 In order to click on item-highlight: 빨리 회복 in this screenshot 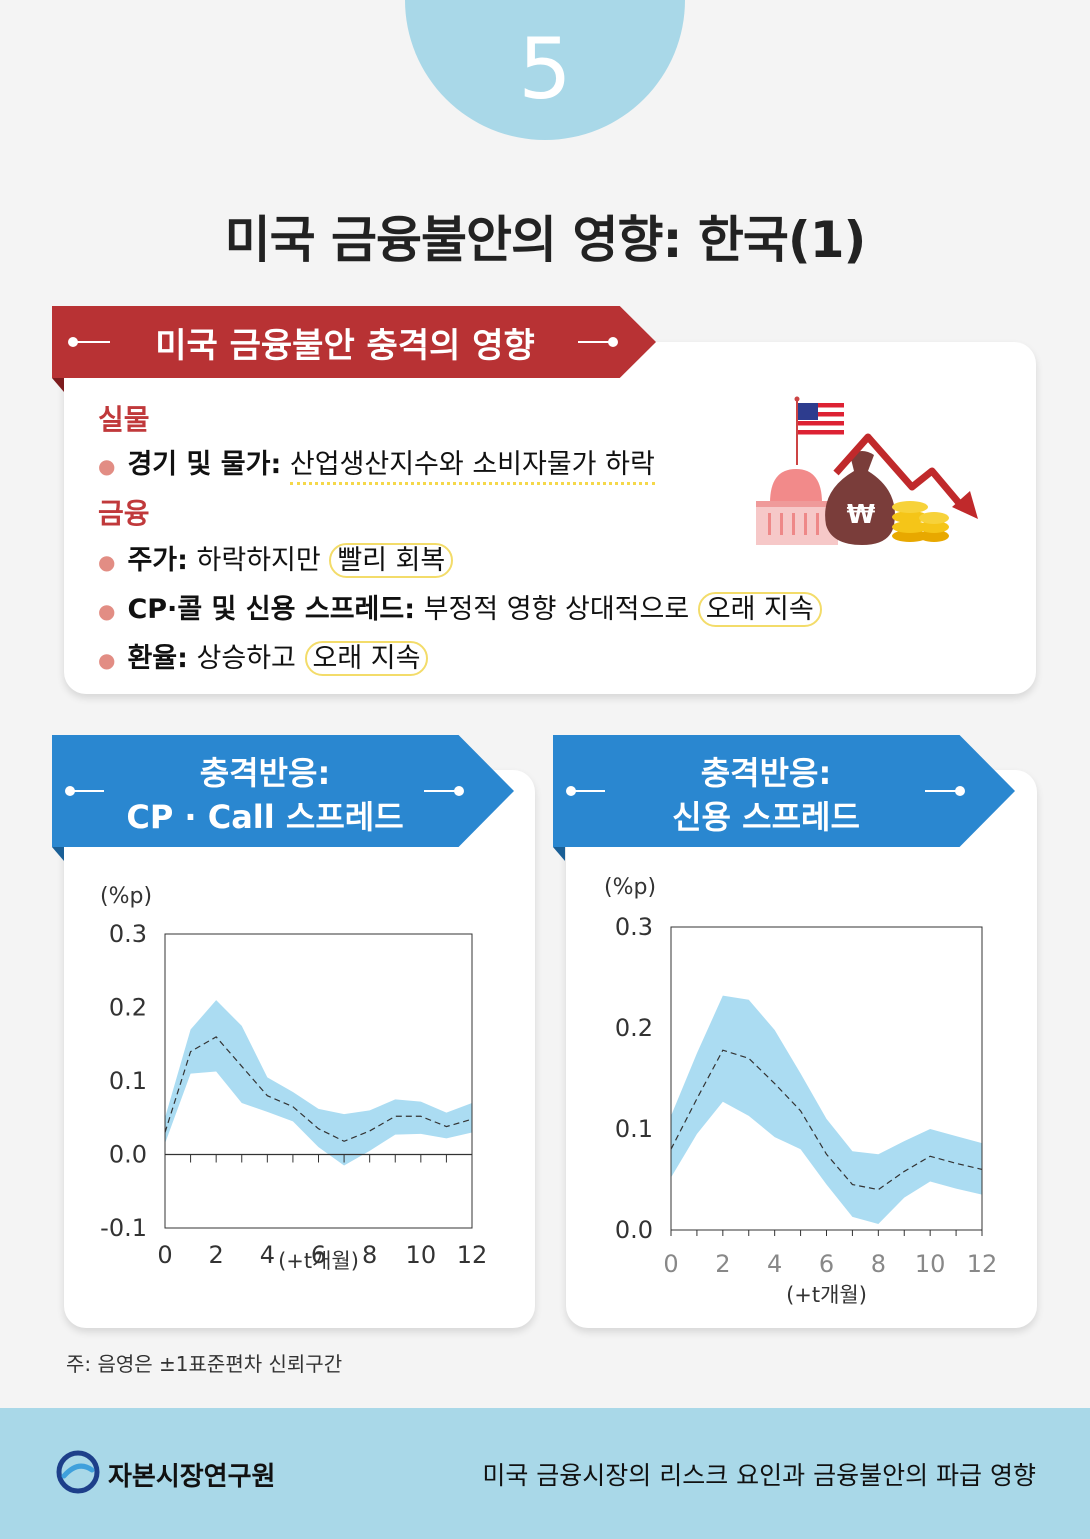, I will do `click(391, 560)`.